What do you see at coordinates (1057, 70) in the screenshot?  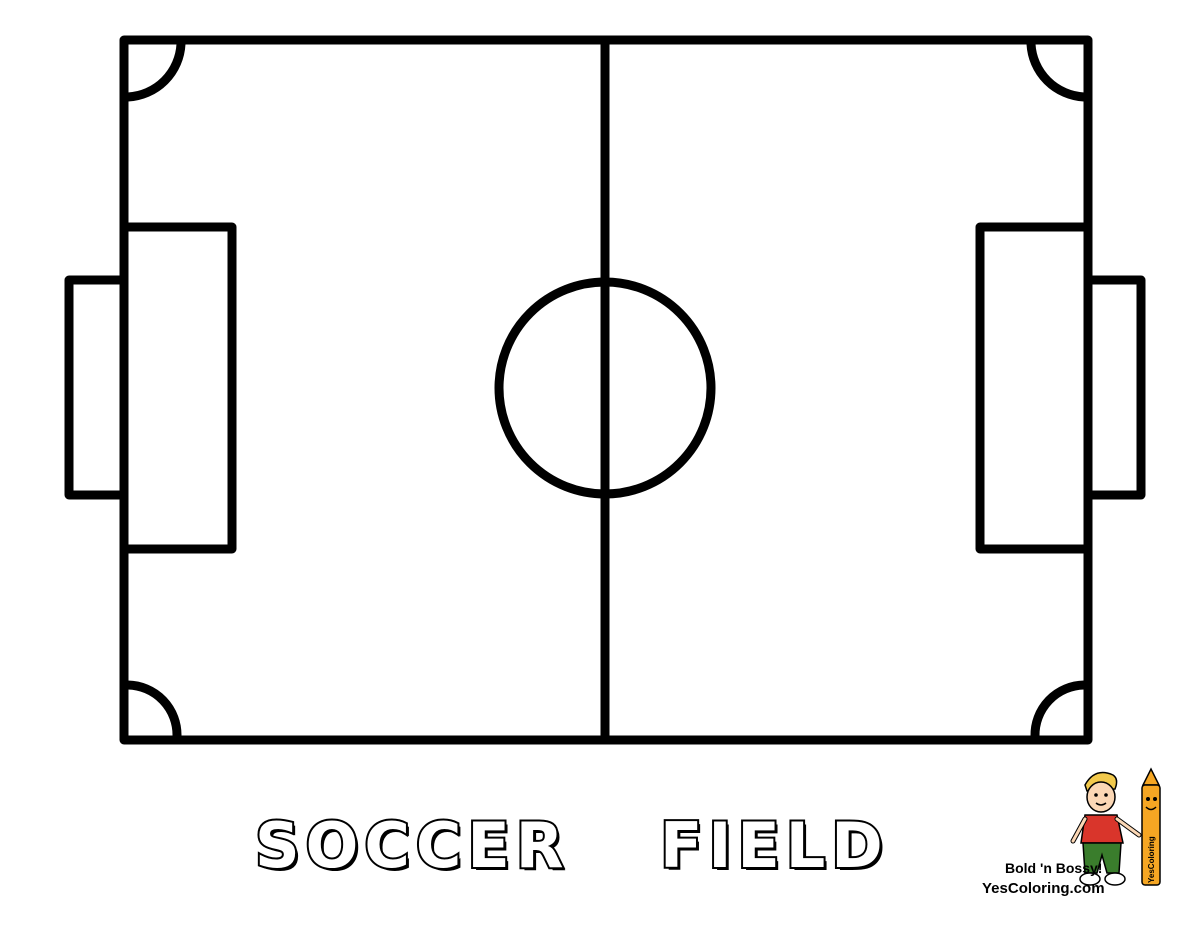 I see `corner-arc-top-right` at bounding box center [1057, 70].